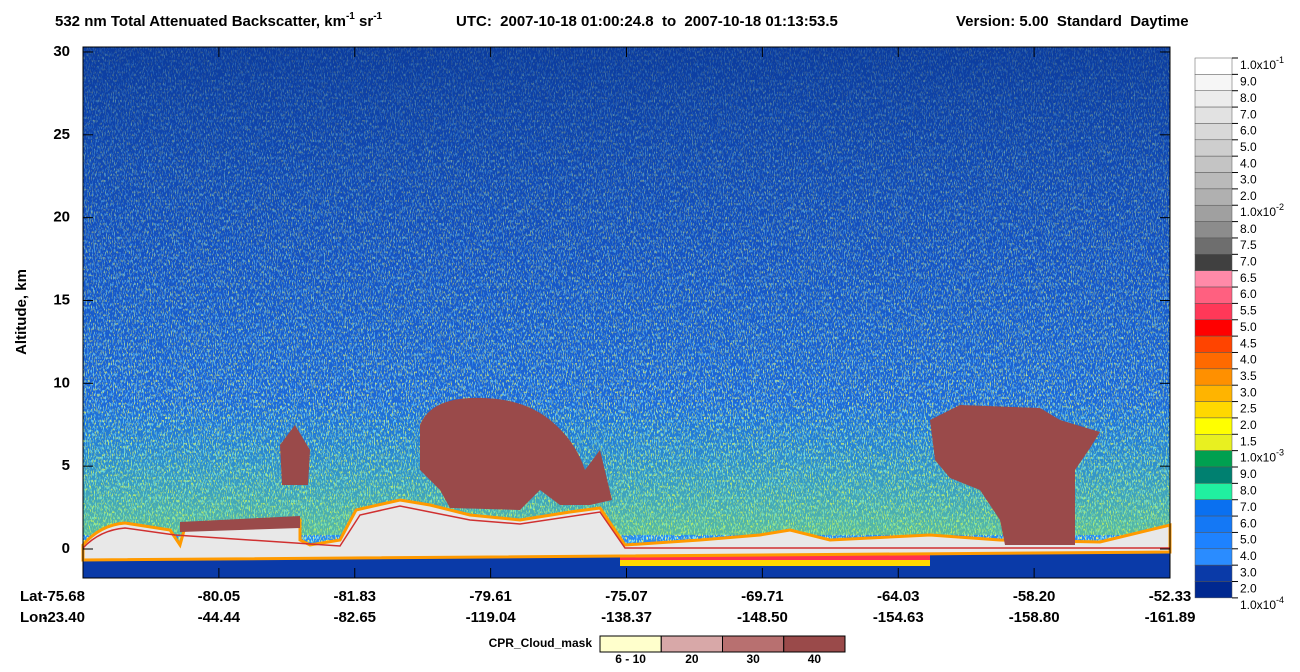  Describe the element at coordinates (630, 659) in the screenshot. I see `cpr-legend-label: 6 - 10` at that location.